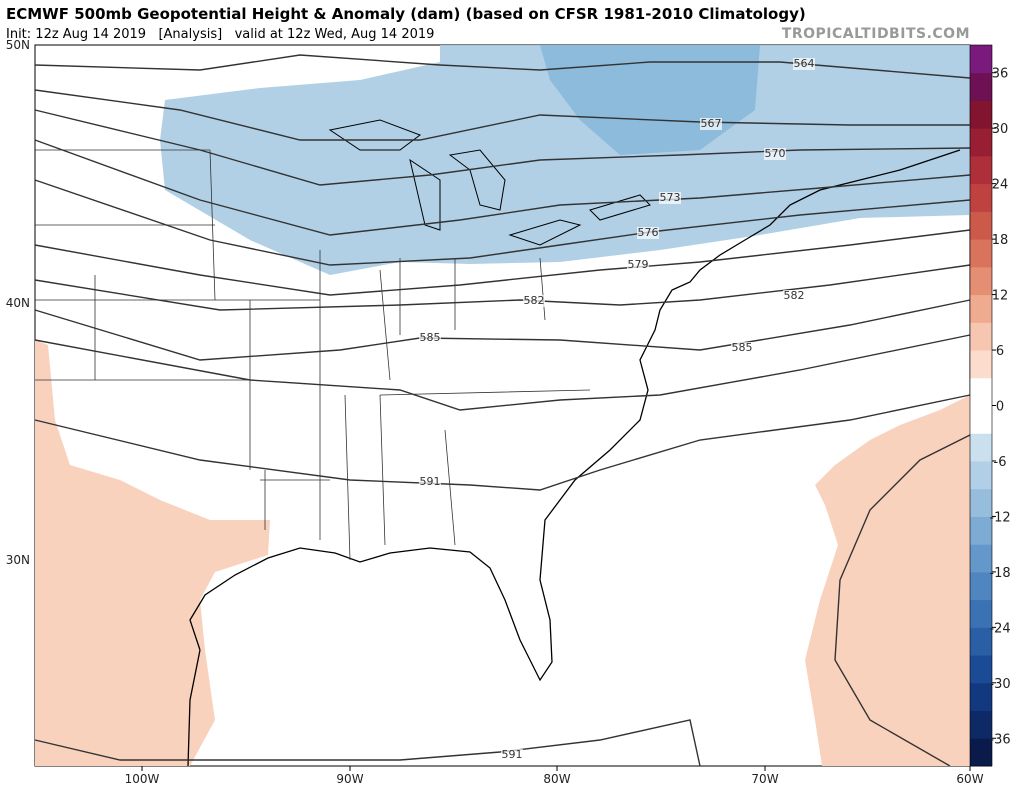  What do you see at coordinates (1000, 129) in the screenshot?
I see `colorbar-label: 30` at bounding box center [1000, 129].